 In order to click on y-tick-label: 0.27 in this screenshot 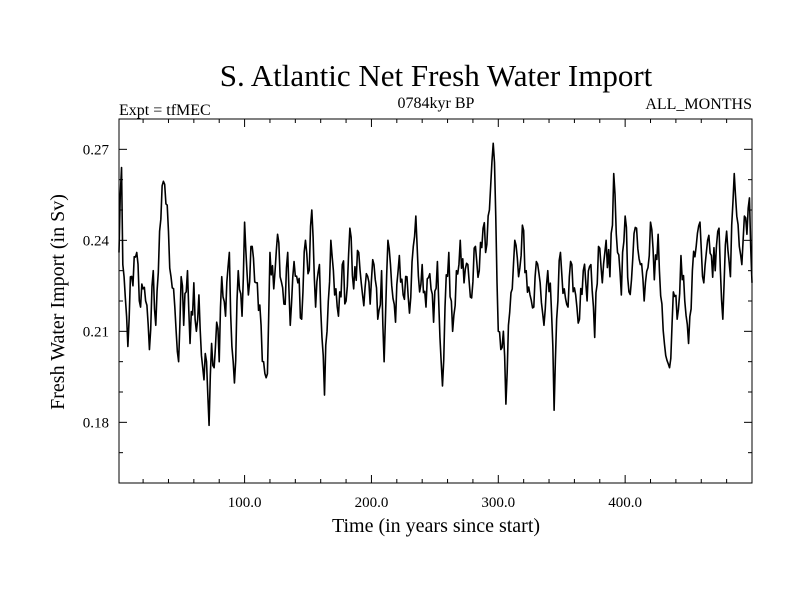, I will do `click(96, 150)`.